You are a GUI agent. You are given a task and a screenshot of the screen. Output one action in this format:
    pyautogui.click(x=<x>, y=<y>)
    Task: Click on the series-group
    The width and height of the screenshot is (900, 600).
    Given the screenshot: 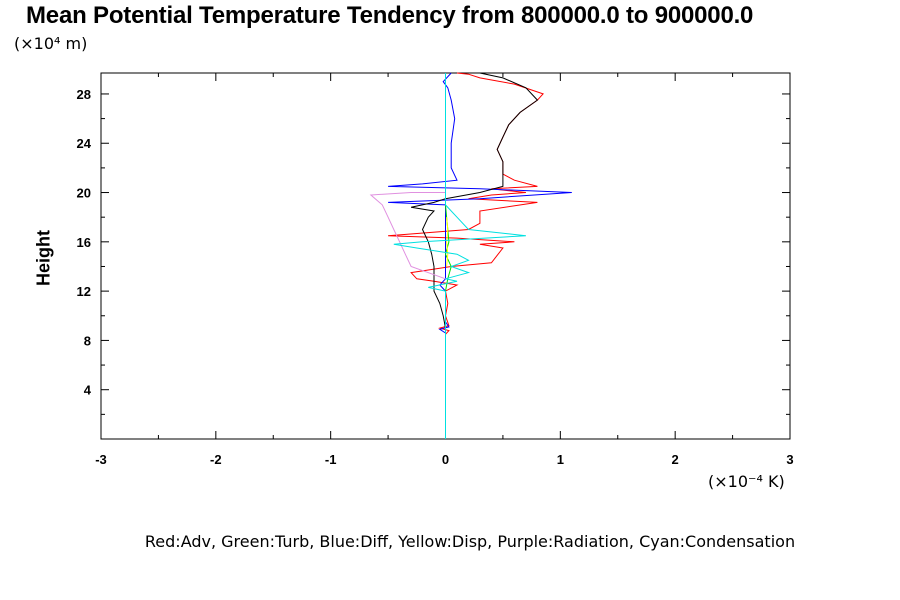 What is the action you would take?
    pyautogui.click(x=470, y=255)
    